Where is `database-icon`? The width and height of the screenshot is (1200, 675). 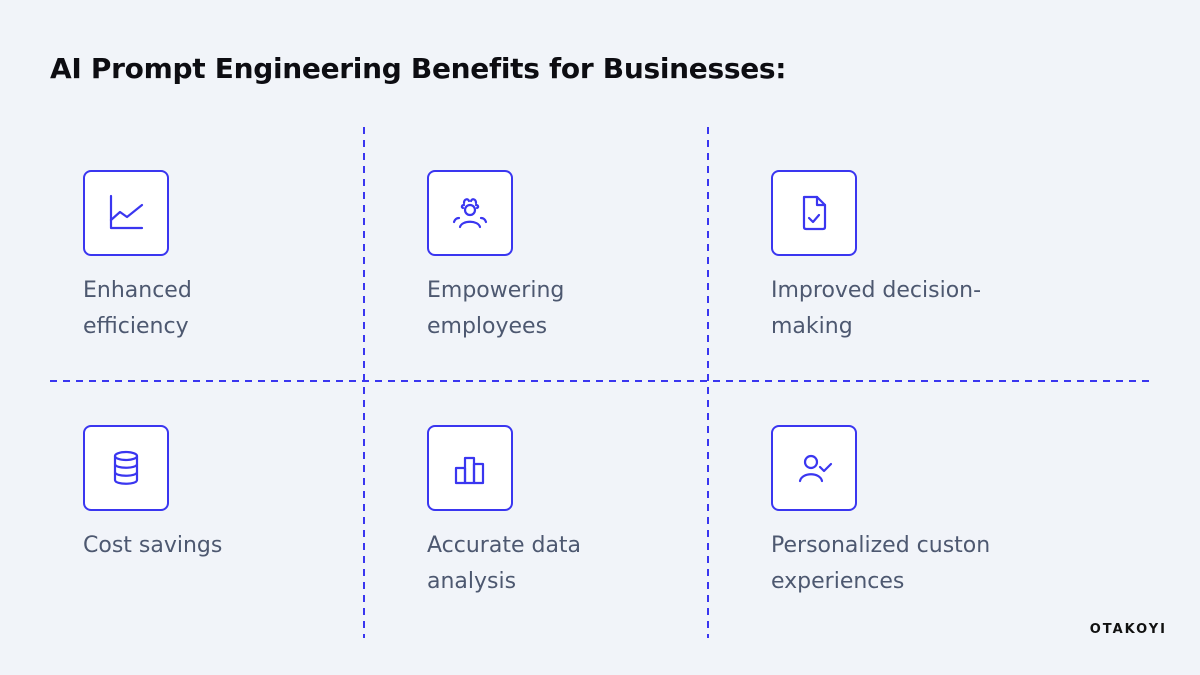 database-icon is located at coordinates (126, 468).